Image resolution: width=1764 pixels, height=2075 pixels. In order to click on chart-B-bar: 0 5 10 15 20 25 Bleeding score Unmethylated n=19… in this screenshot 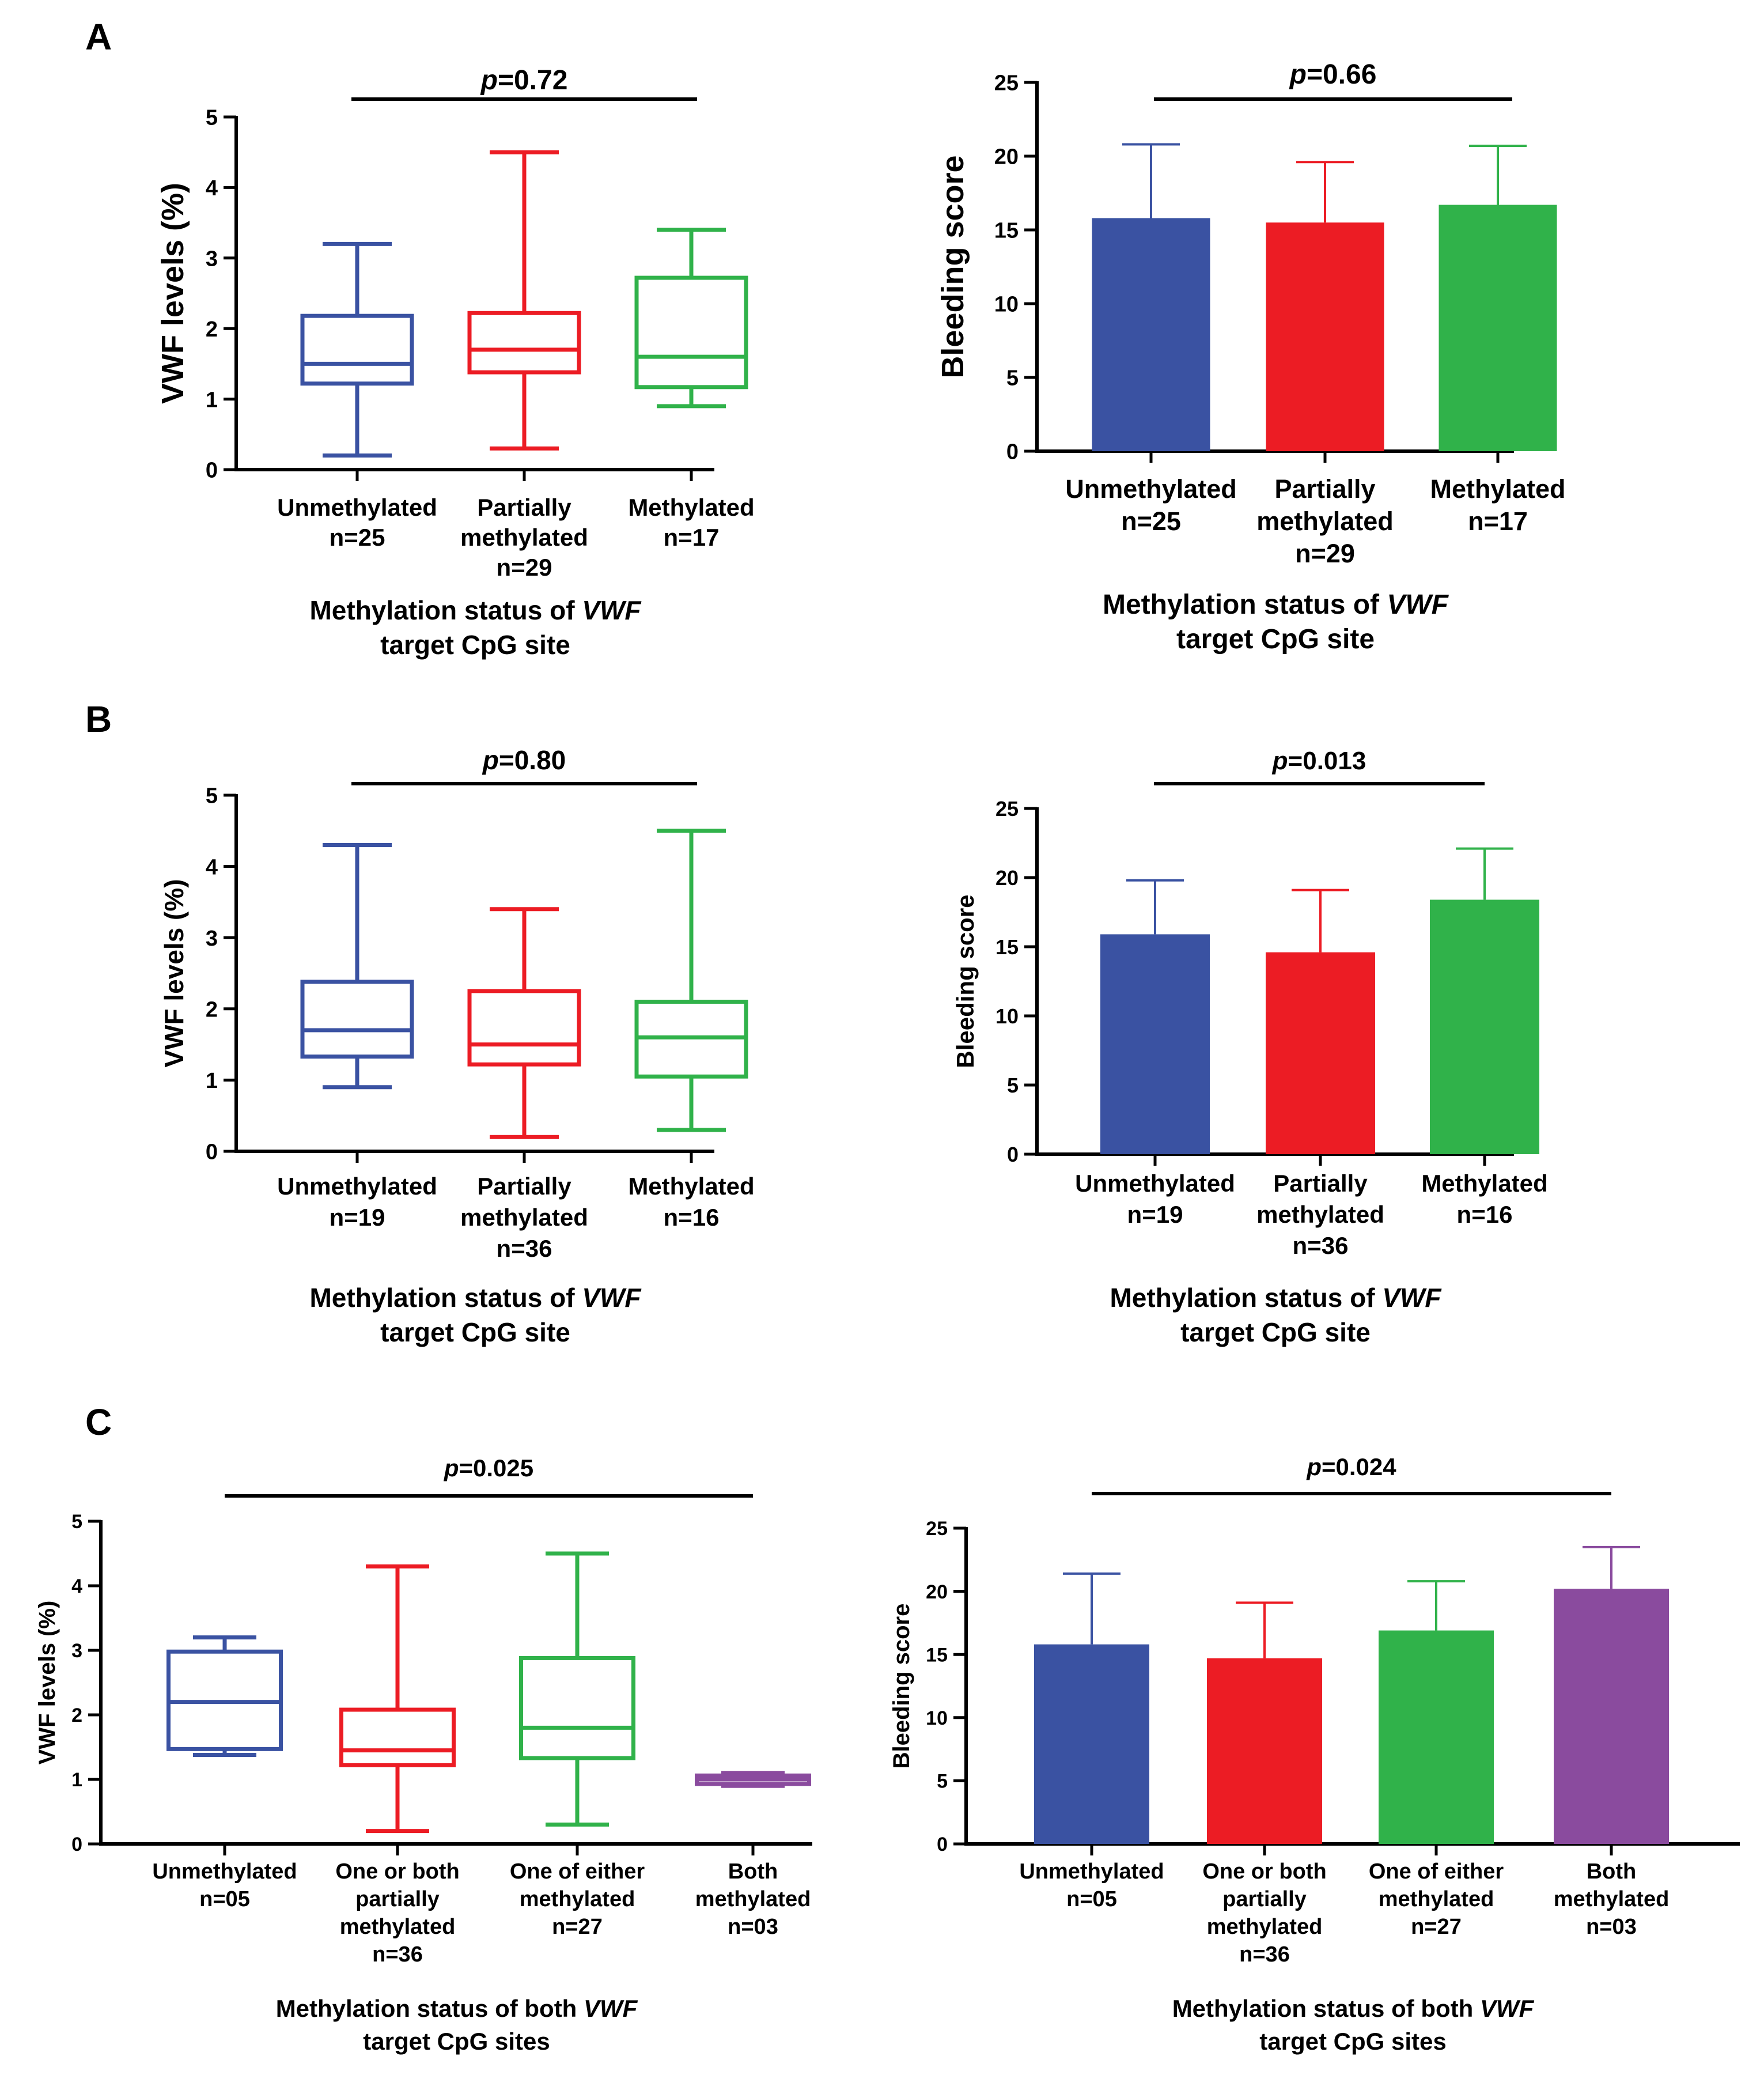, I will do `click(1250, 1047)`.